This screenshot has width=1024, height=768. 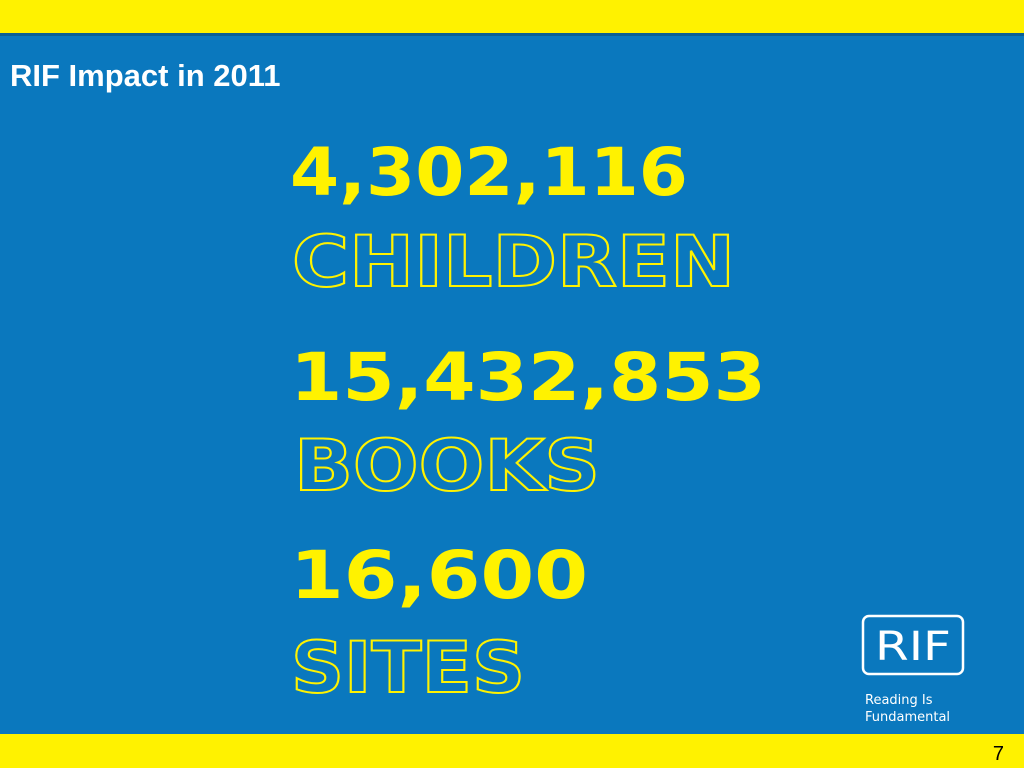 What do you see at coordinates (998, 754) in the screenshot?
I see `page-number: 7` at bounding box center [998, 754].